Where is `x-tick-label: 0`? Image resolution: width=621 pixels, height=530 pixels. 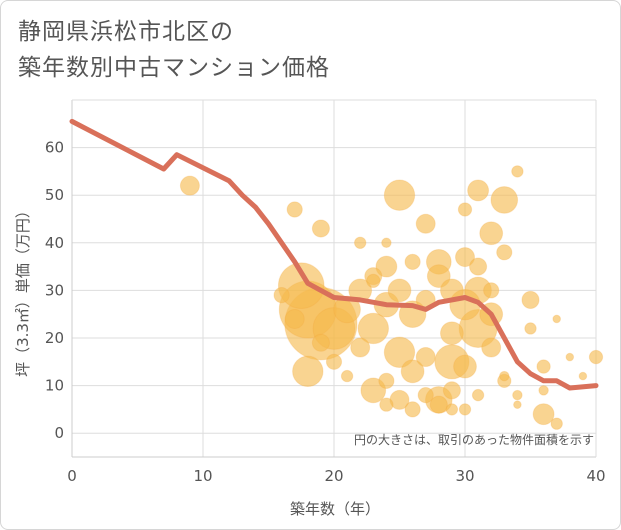
x-tick-label: 0 is located at coordinates (72, 476).